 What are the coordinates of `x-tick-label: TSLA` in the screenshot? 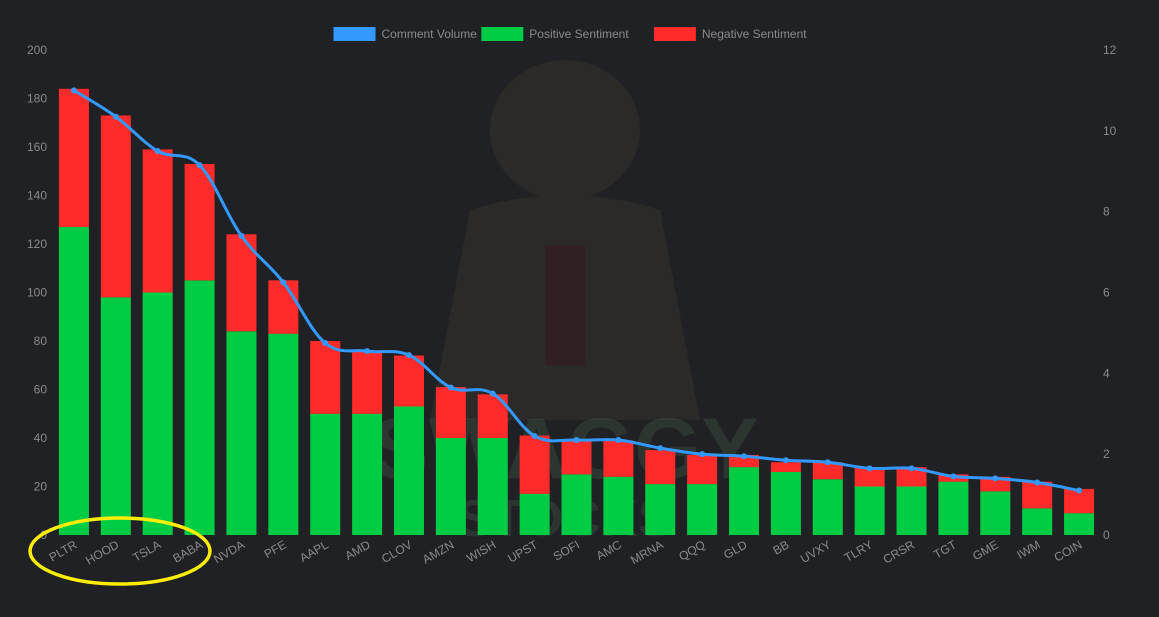 It's located at (146, 550).